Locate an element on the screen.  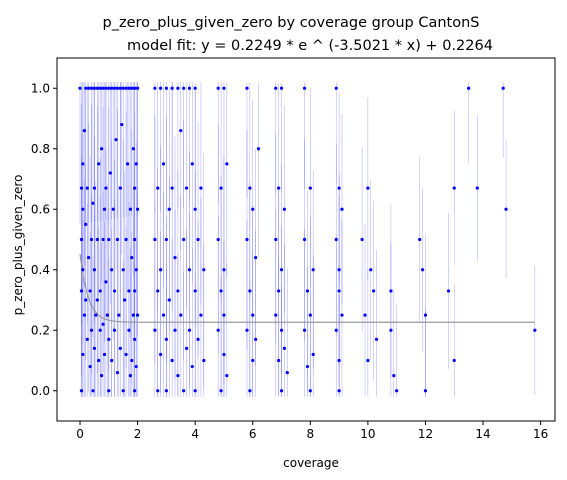
y-axis-ticks: 0.0 0.2 0.4 0.6 0.8 1.0 is located at coordinates (44, 239).